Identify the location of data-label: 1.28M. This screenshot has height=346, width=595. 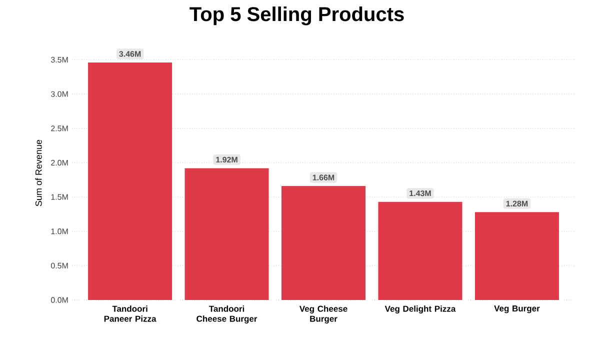
(517, 203).